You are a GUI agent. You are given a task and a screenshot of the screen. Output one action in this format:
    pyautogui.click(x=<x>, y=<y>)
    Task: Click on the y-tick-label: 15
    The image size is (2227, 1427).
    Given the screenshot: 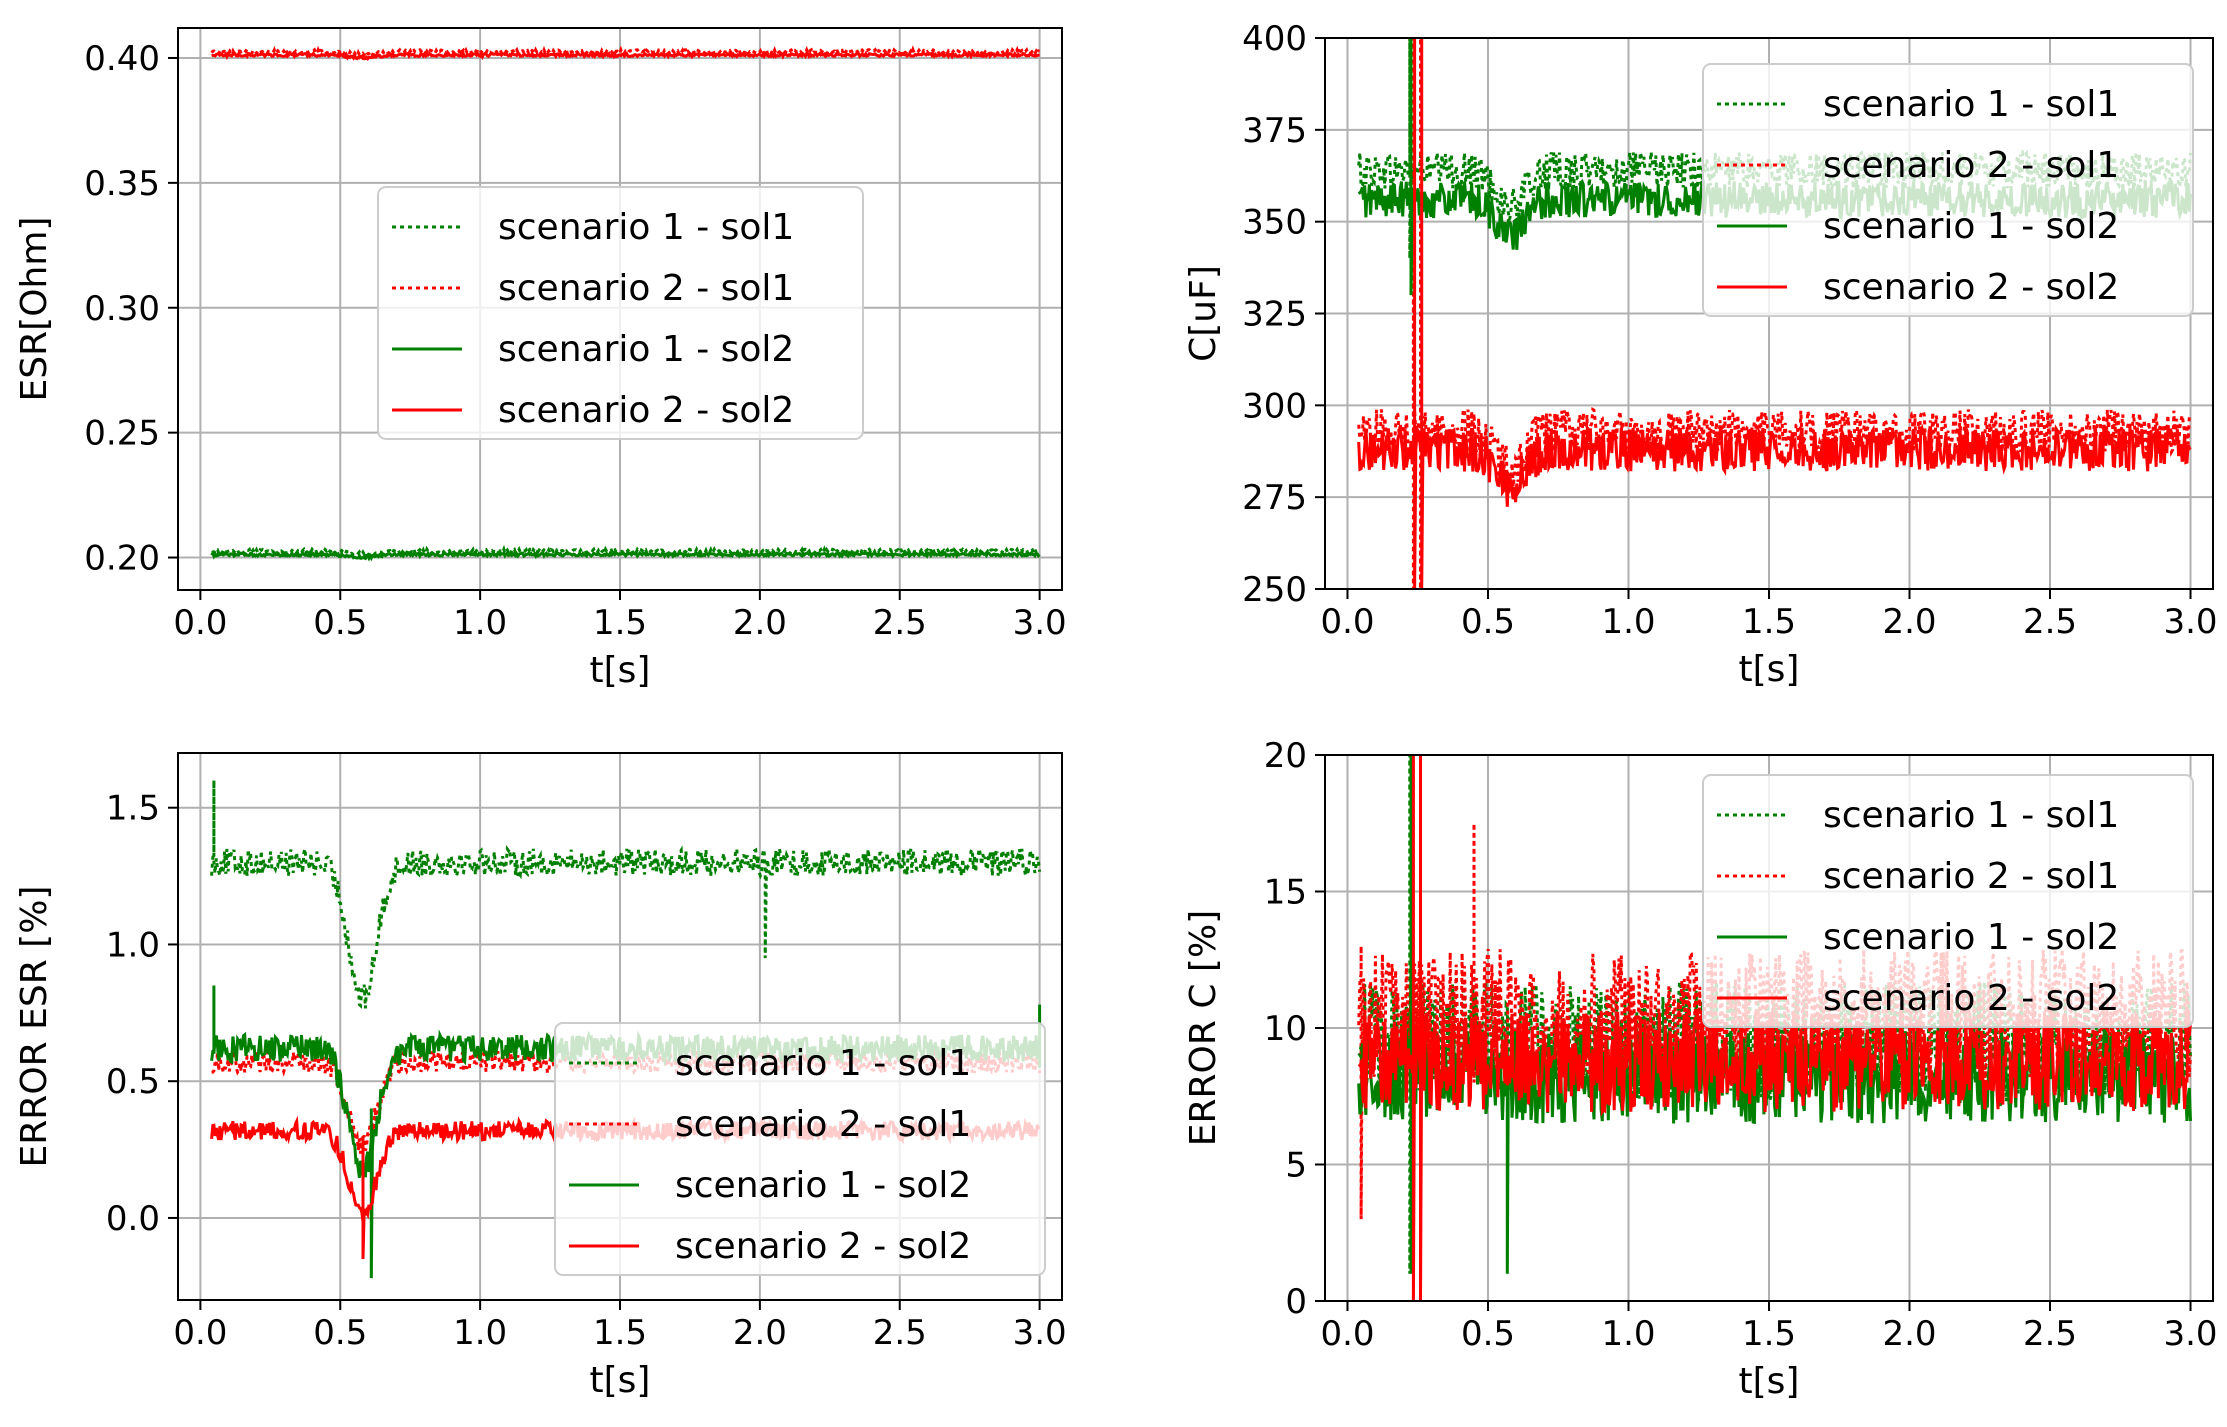 What is the action you would take?
    pyautogui.click(x=1285, y=893)
    